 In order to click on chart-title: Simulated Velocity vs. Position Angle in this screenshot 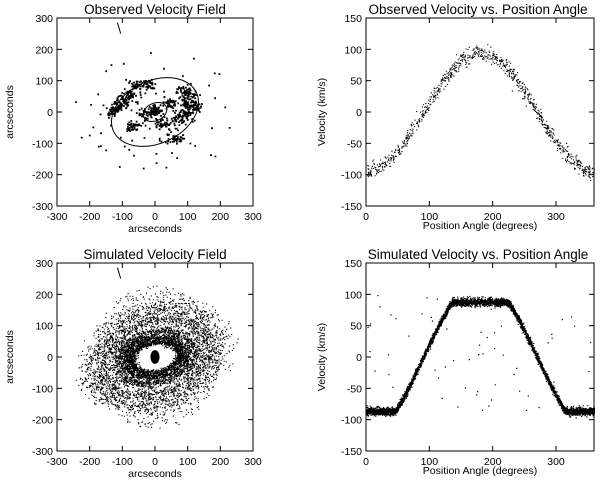, I will do `click(478, 254)`.